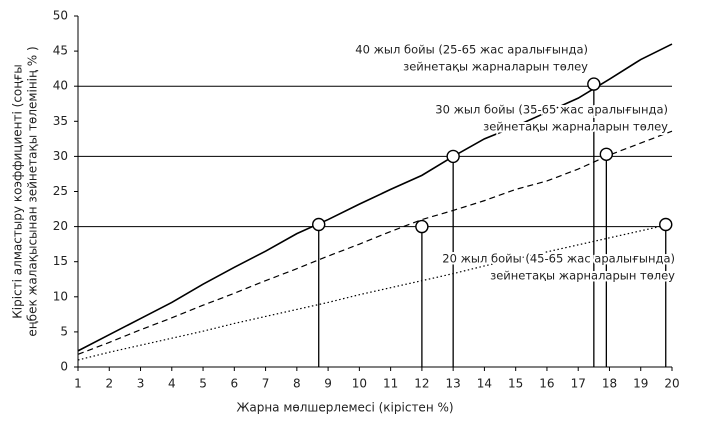  What do you see at coordinates (60, 191) in the screenshot?
I see `y-tick-label: 25` at bounding box center [60, 191].